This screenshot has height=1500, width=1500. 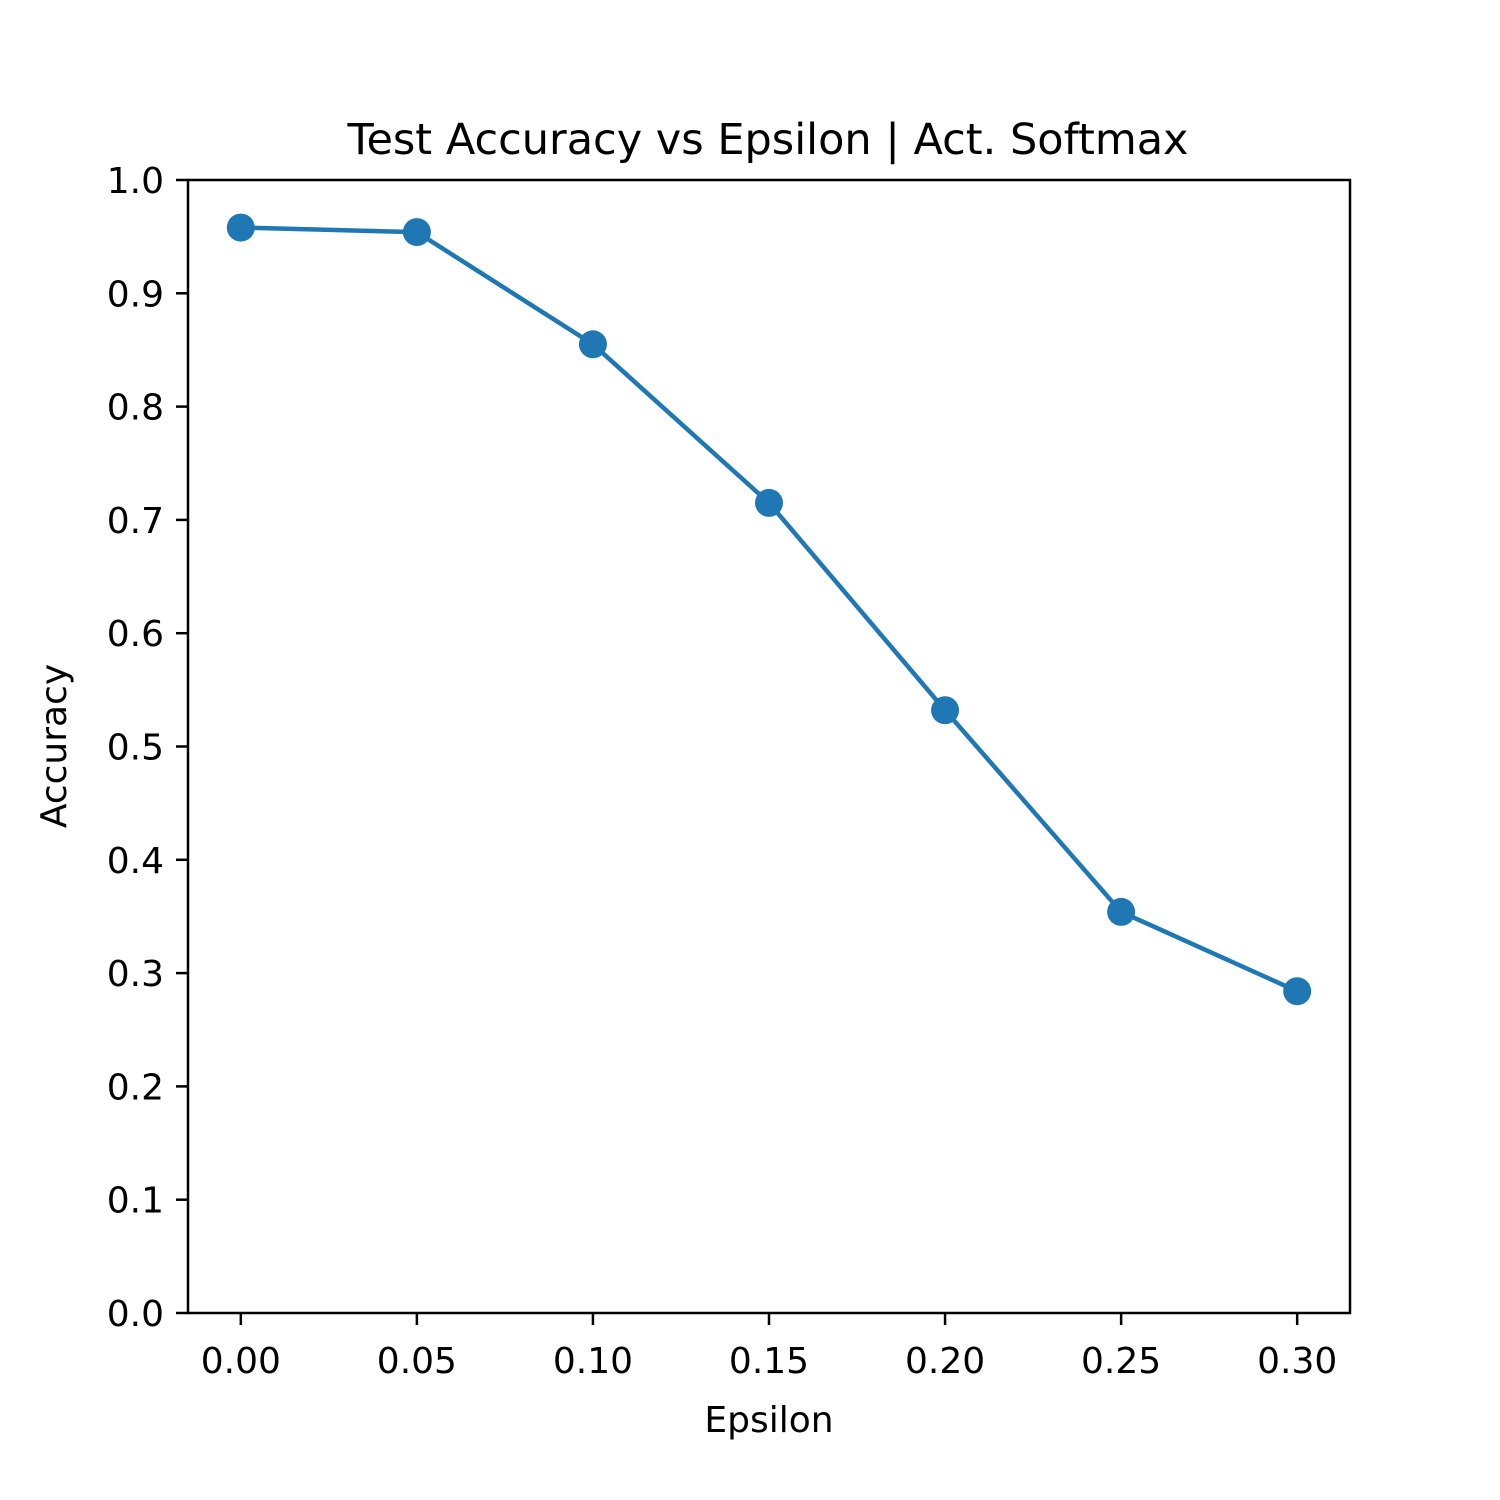 What do you see at coordinates (54, 746) in the screenshot?
I see `y-axis-label: Accuracy` at bounding box center [54, 746].